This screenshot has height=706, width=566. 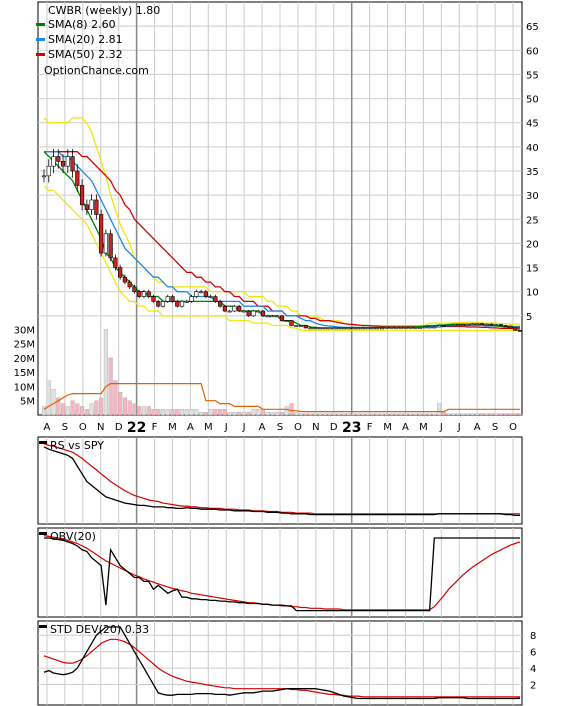 I want to click on volume-tick-label: 30M, so click(x=24, y=330).